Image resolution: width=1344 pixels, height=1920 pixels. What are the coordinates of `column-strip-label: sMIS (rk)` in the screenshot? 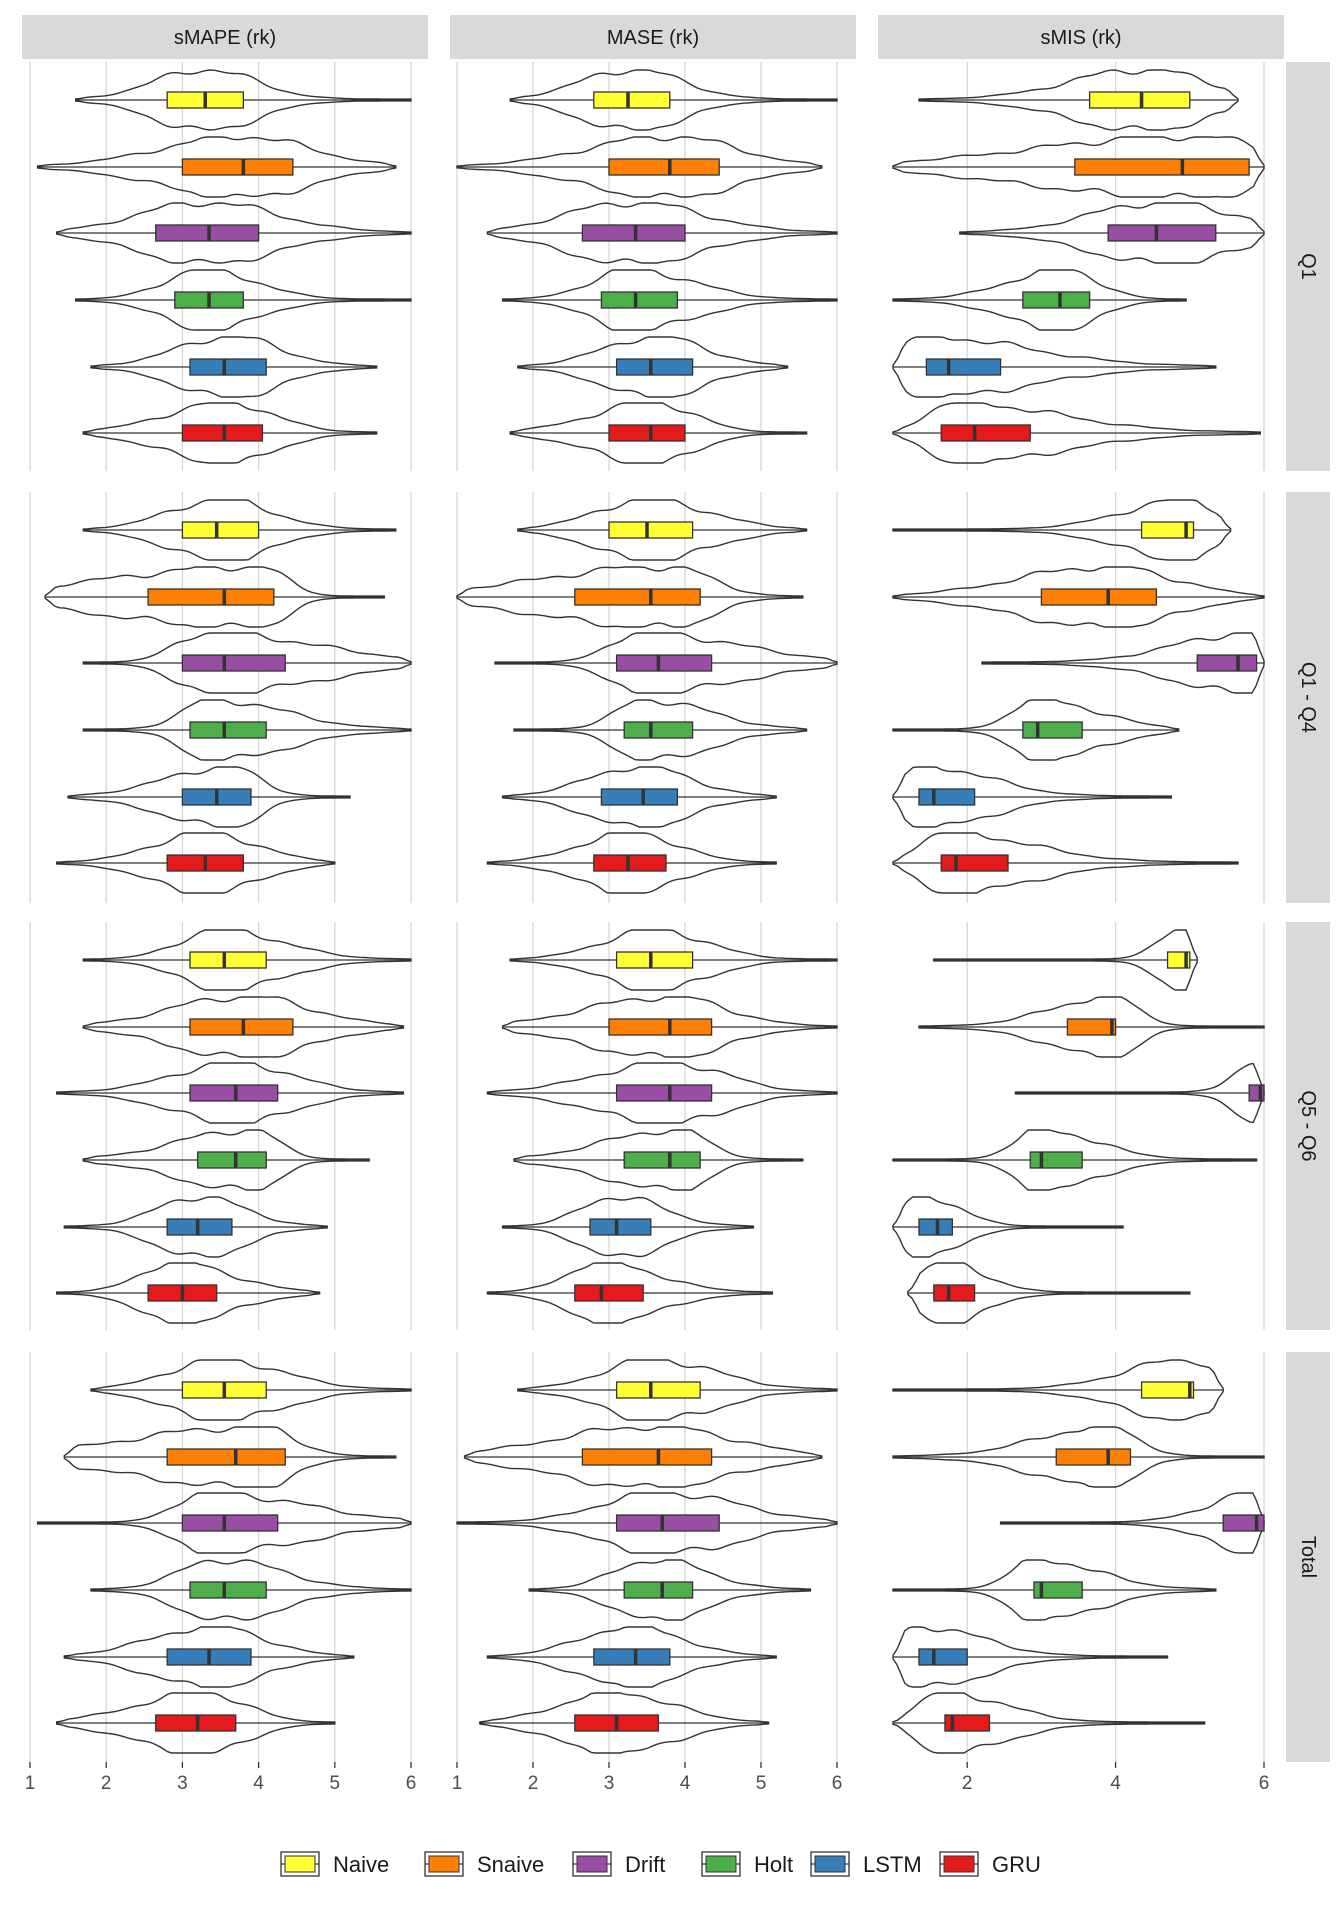 It's located at (1080, 38).